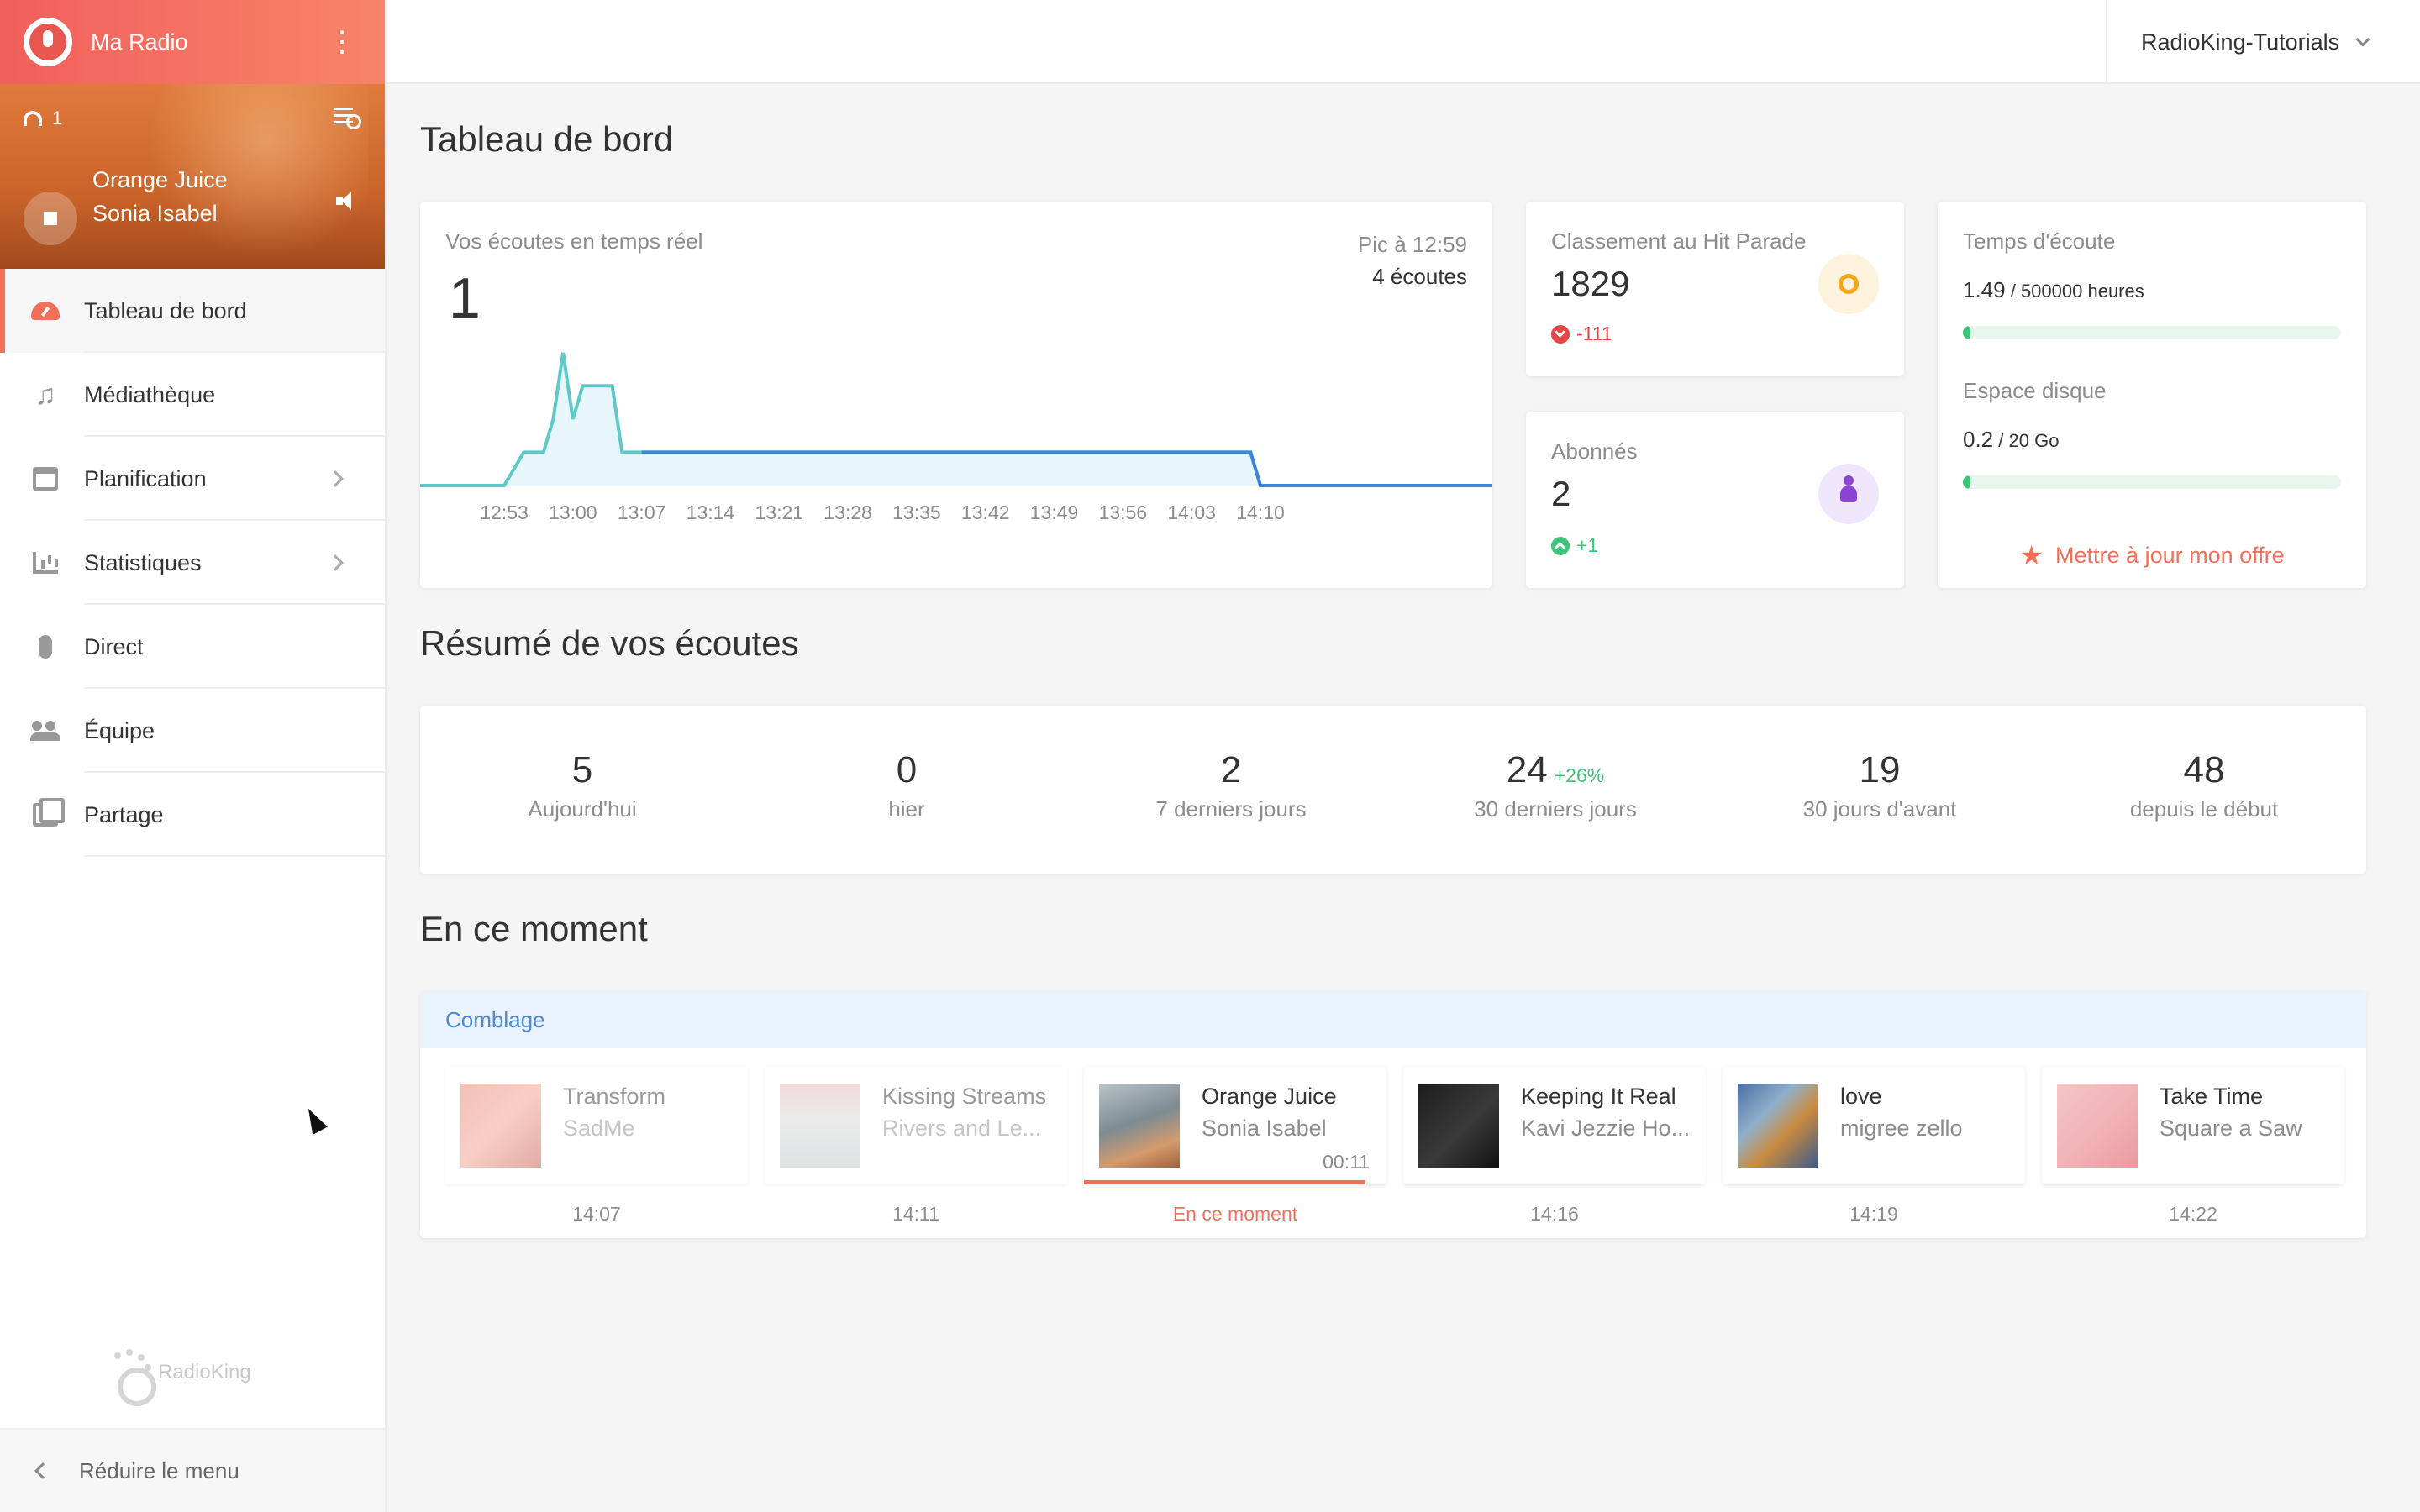 This screenshot has height=1512, width=2420. What do you see at coordinates (2193, 1214) in the screenshot?
I see `track-time: 14:22` at bounding box center [2193, 1214].